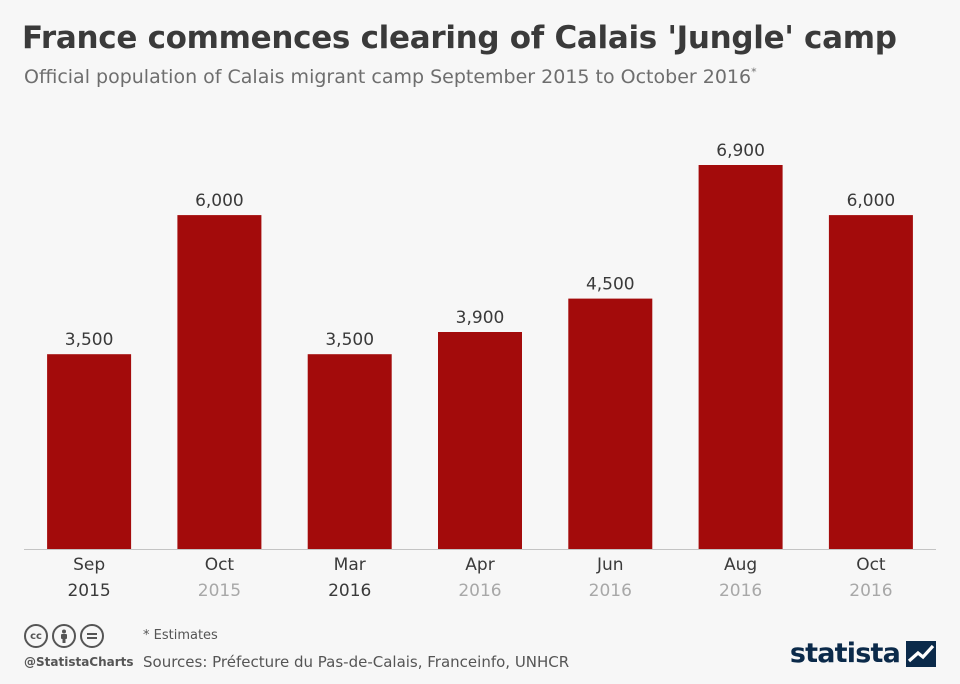  What do you see at coordinates (180, 635) in the screenshot?
I see `footnote-estimates: * Estimates` at bounding box center [180, 635].